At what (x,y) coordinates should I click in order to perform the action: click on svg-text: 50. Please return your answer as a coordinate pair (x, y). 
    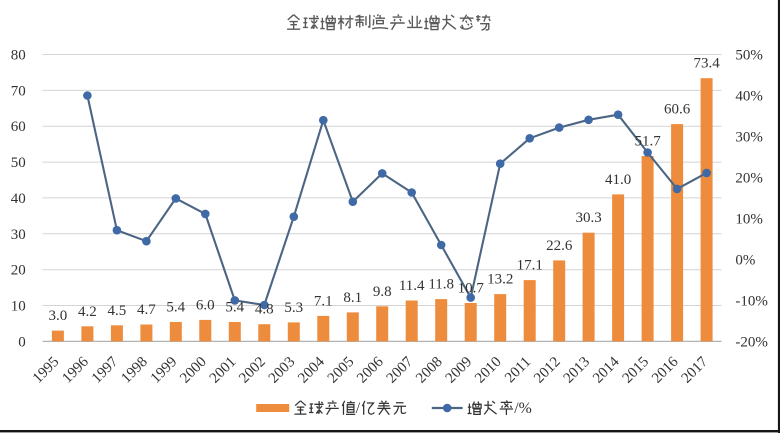
    Looking at the image, I should click on (18, 163).